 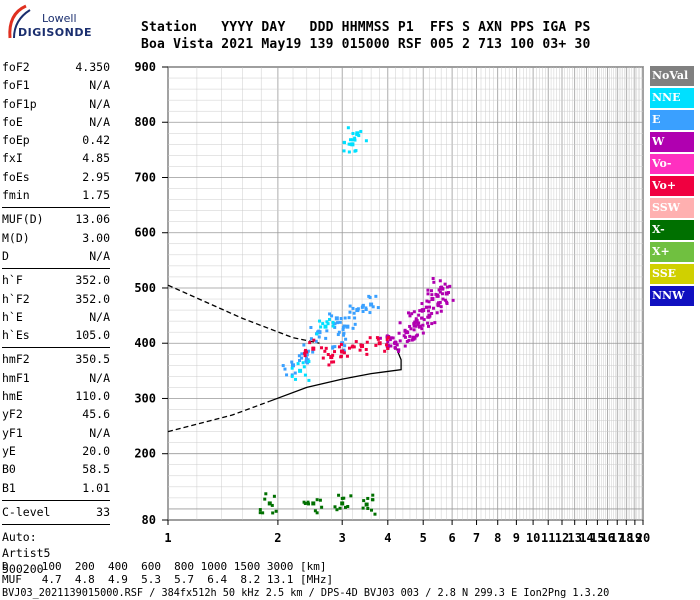 I want to click on param-label: h`E, so click(x=12, y=316).